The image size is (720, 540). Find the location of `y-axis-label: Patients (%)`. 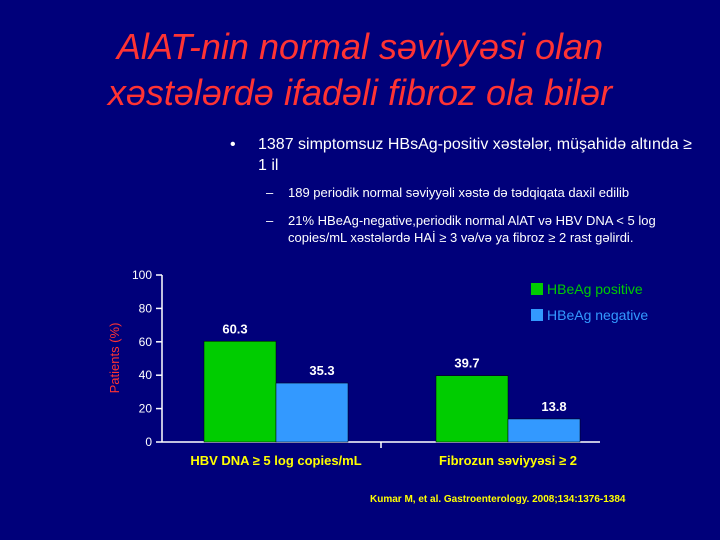

y-axis-label: Patients (%) is located at coordinates (114, 358).